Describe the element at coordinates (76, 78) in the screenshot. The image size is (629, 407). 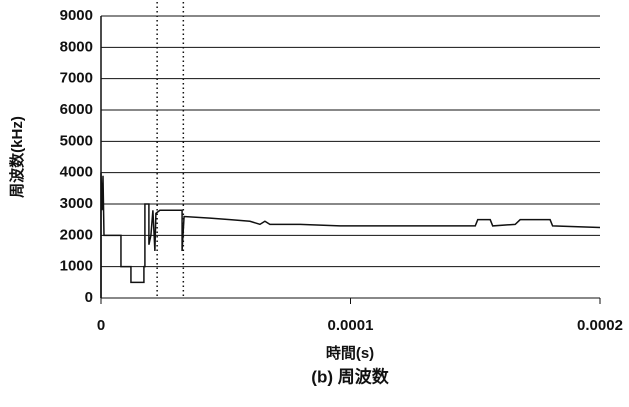
I see `y-tick-label: 7000` at that location.